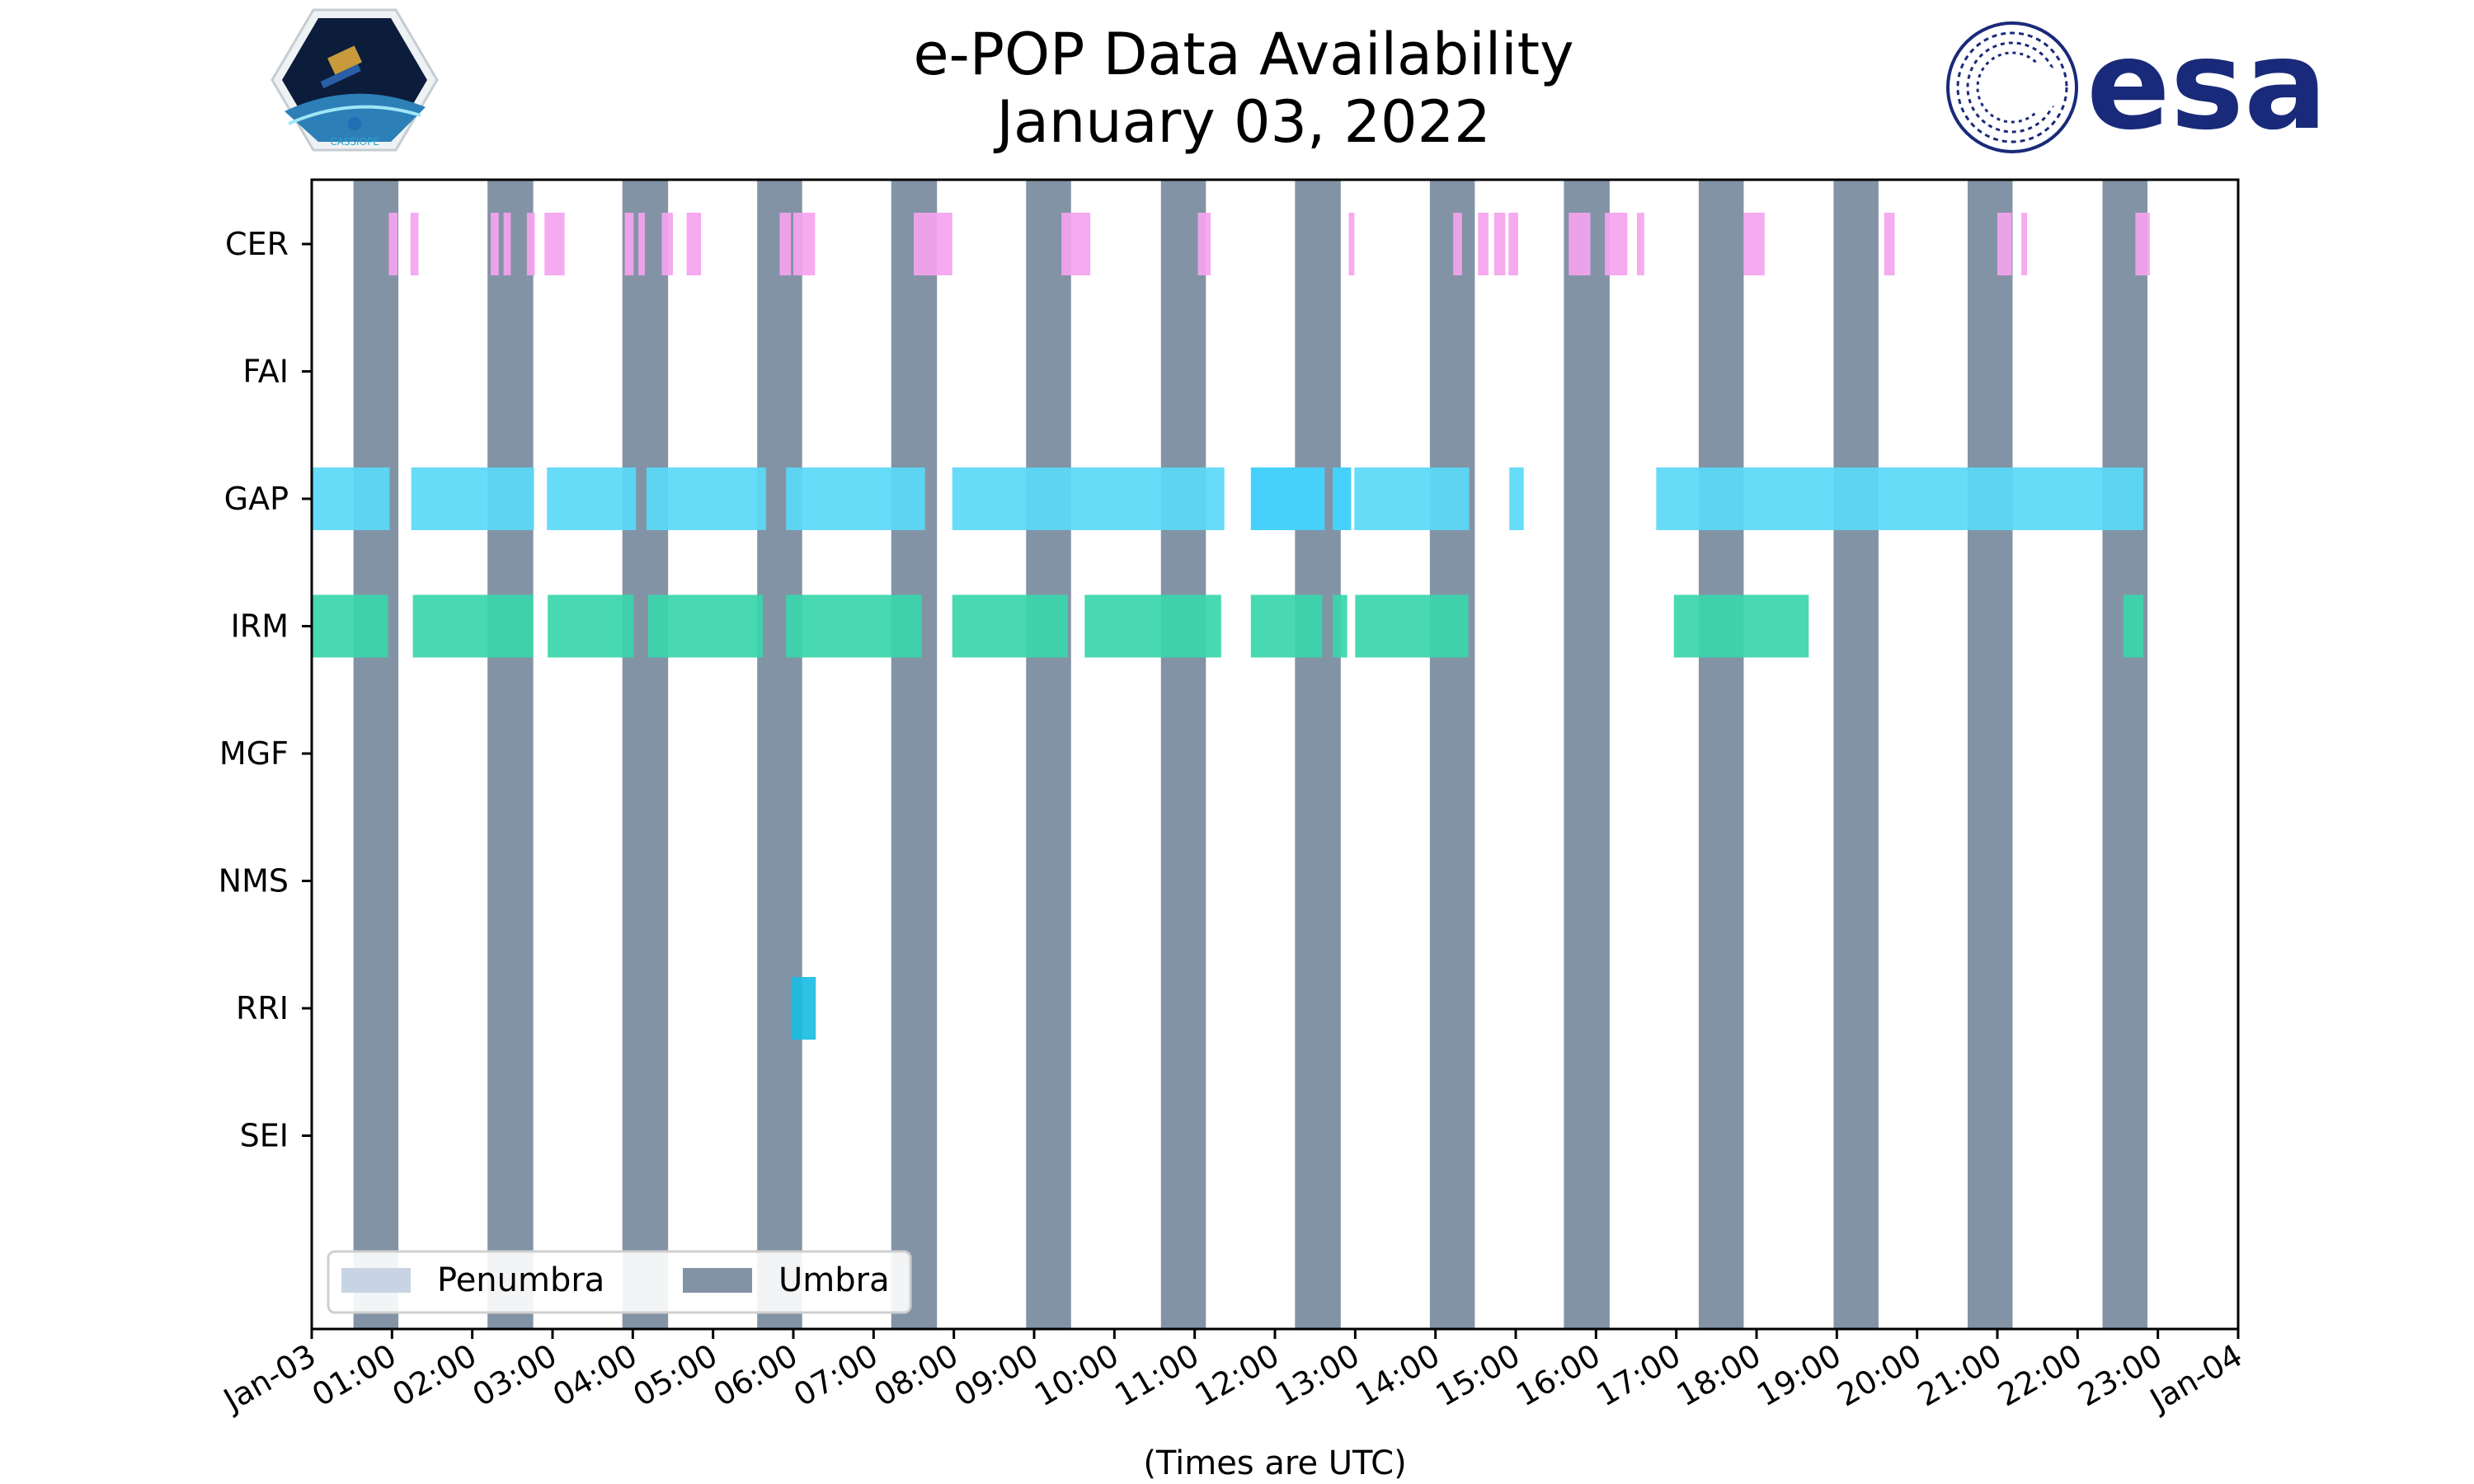  Describe the element at coordinates (1076, 1375) in the screenshot. I see `x-tick-label: 10:00` at that location.